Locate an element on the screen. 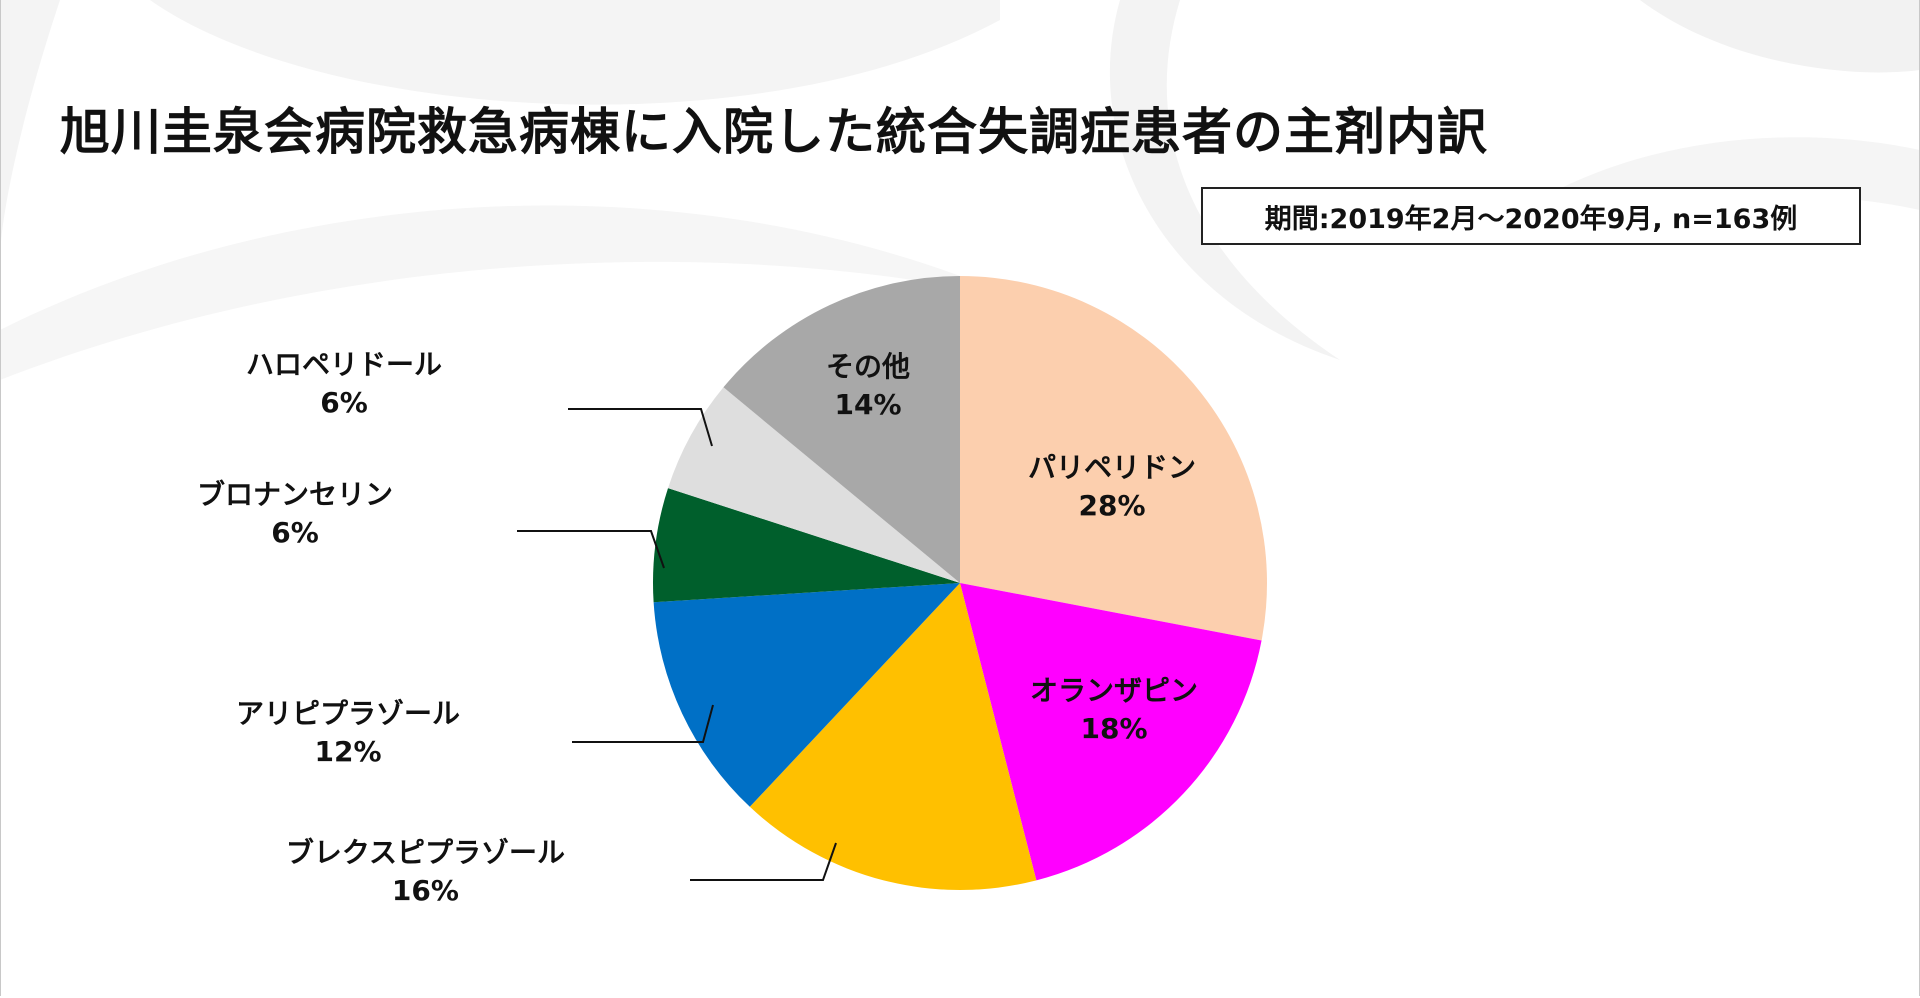 The width and height of the screenshot is (1920, 998). slice-label: アリピプラゾール is located at coordinates (348, 713).